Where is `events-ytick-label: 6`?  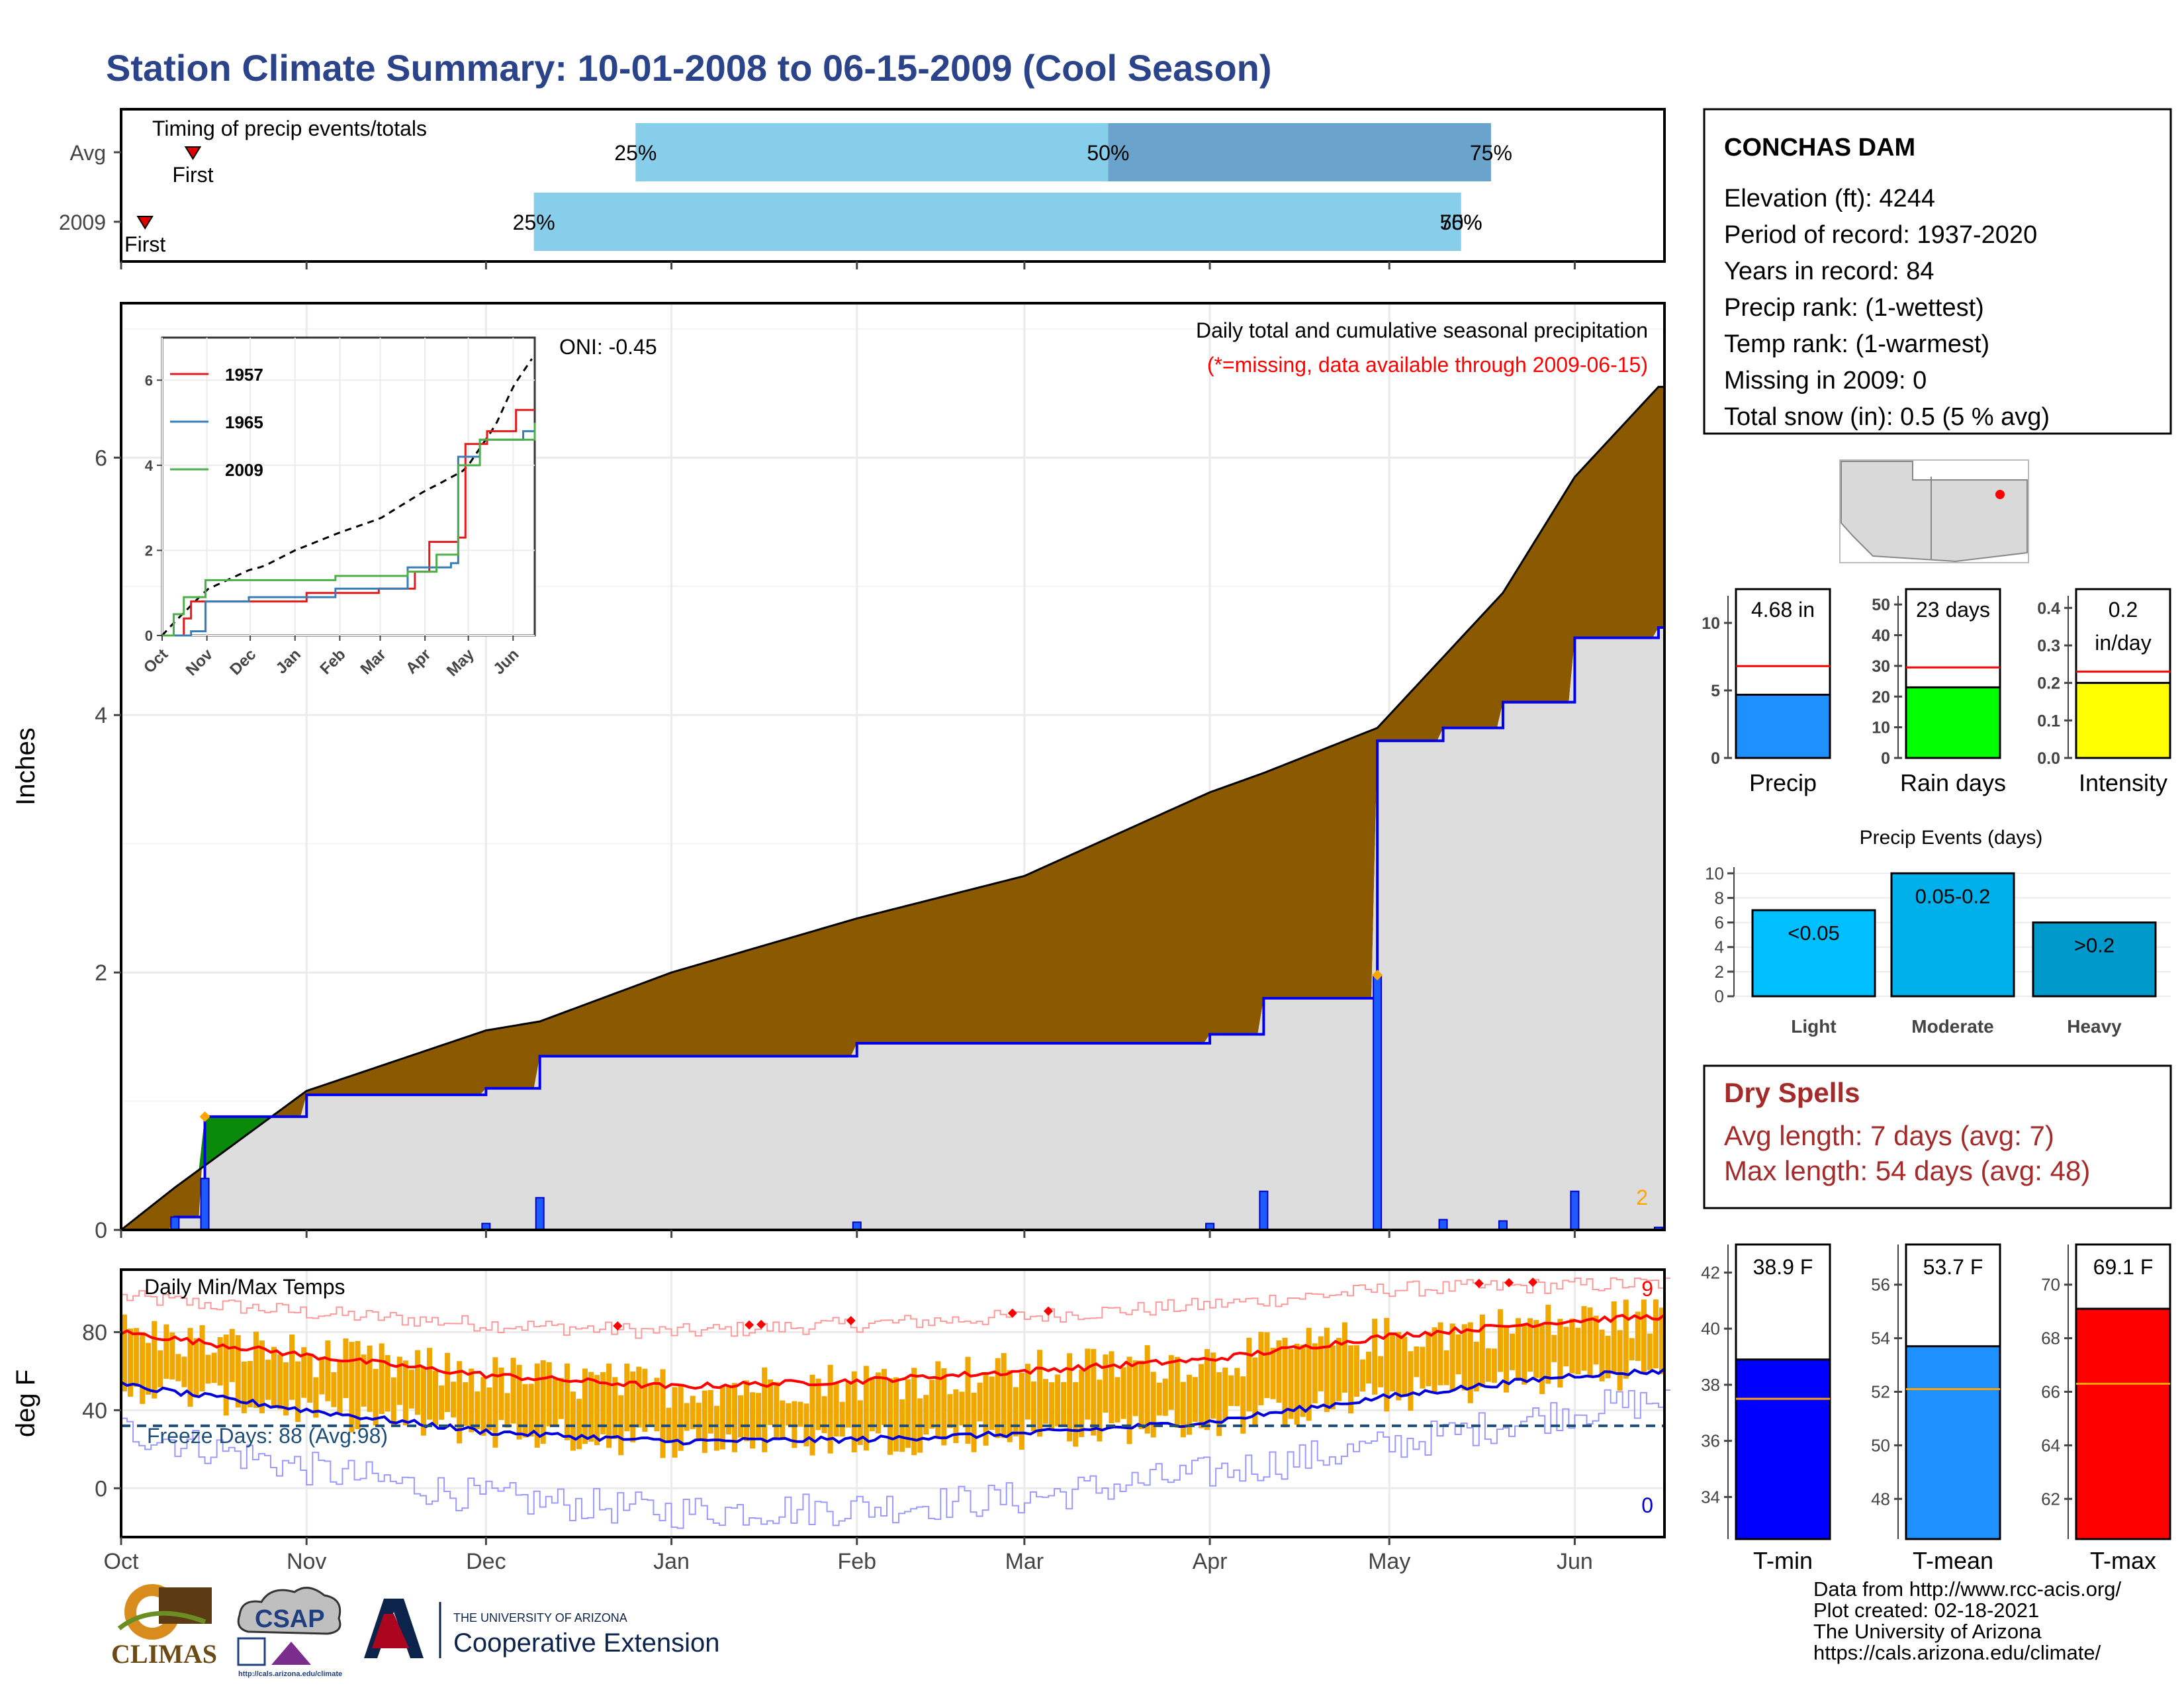 events-ytick-label: 6 is located at coordinates (1720, 923).